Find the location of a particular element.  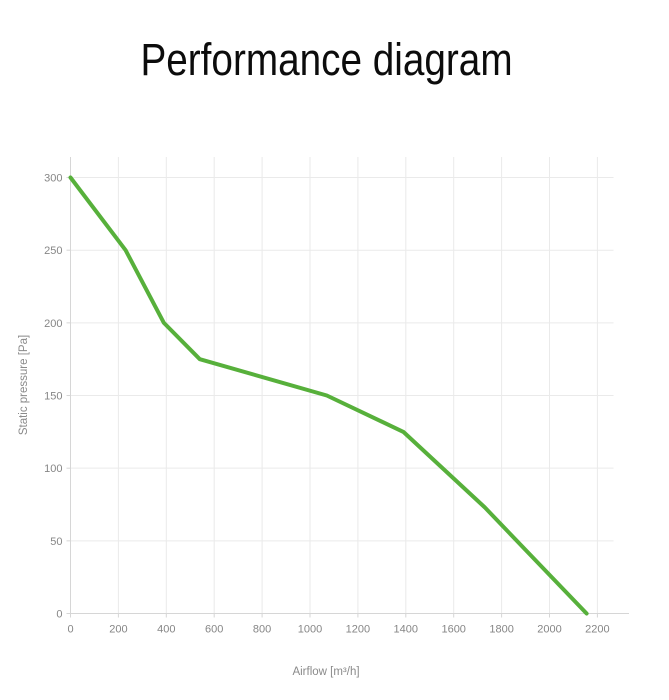

x-tick-label: 2200 is located at coordinates (597, 630).